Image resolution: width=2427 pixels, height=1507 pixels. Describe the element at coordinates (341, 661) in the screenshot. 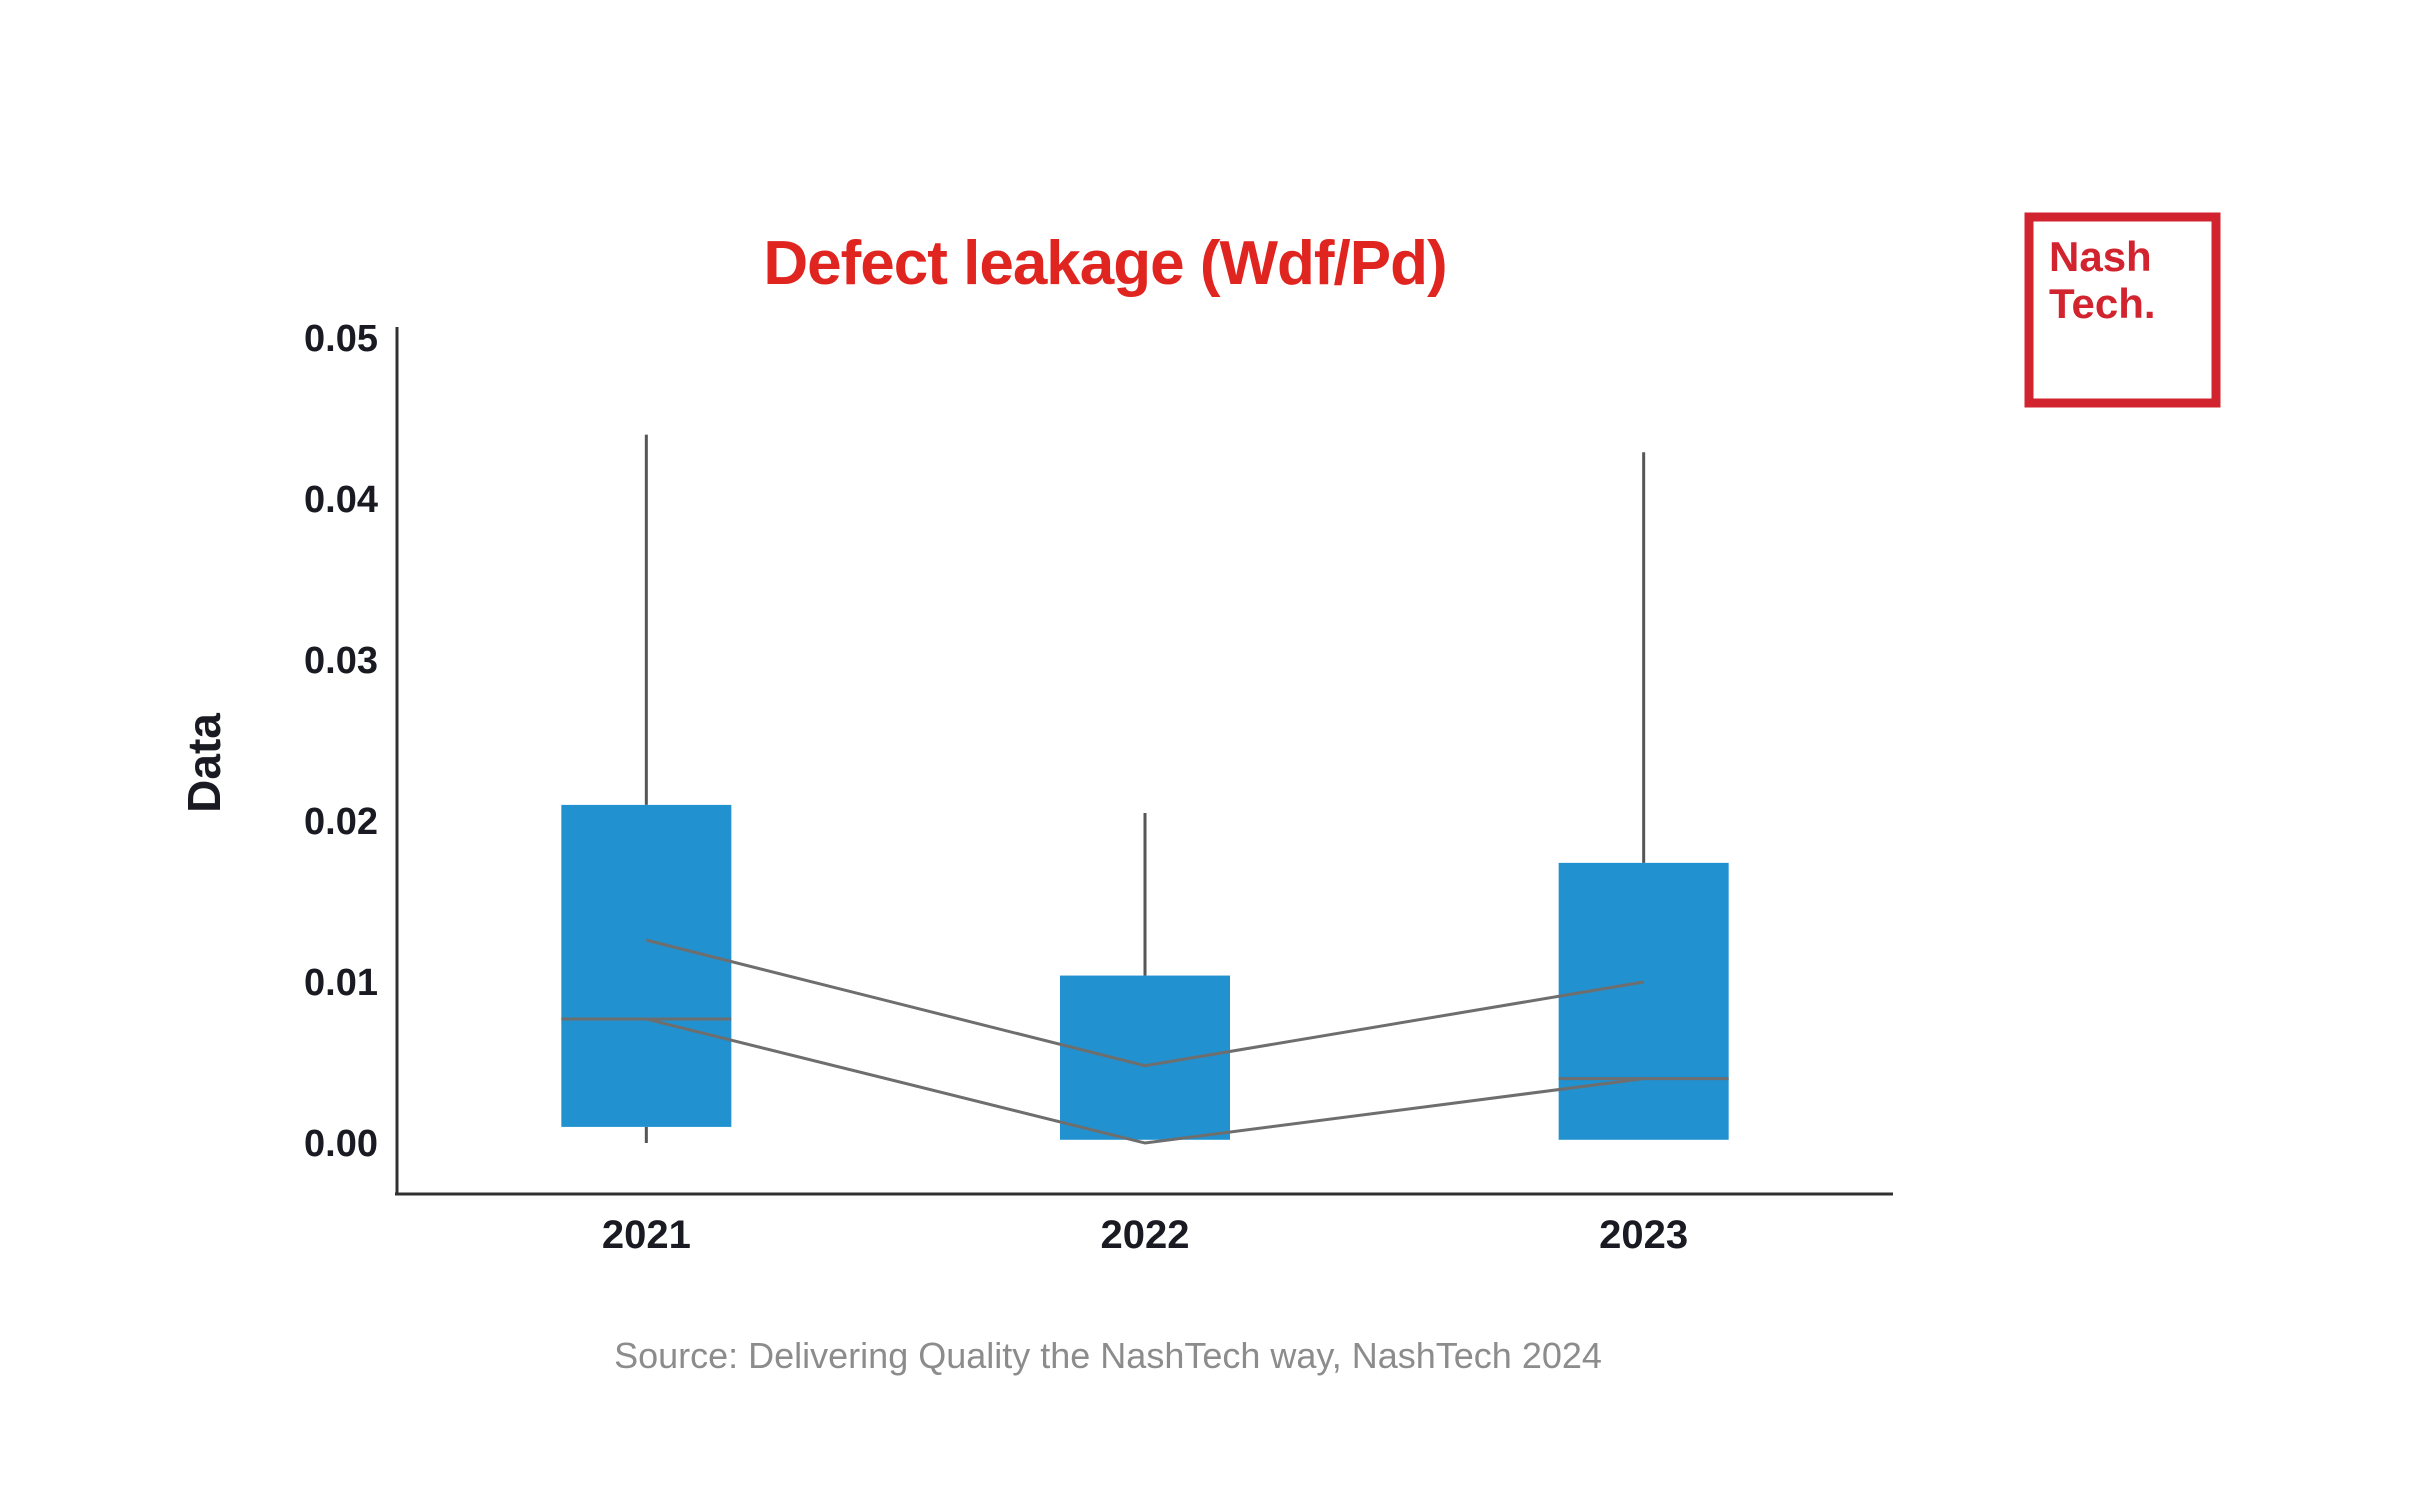

I see `y-tick-label: 0.03` at that location.